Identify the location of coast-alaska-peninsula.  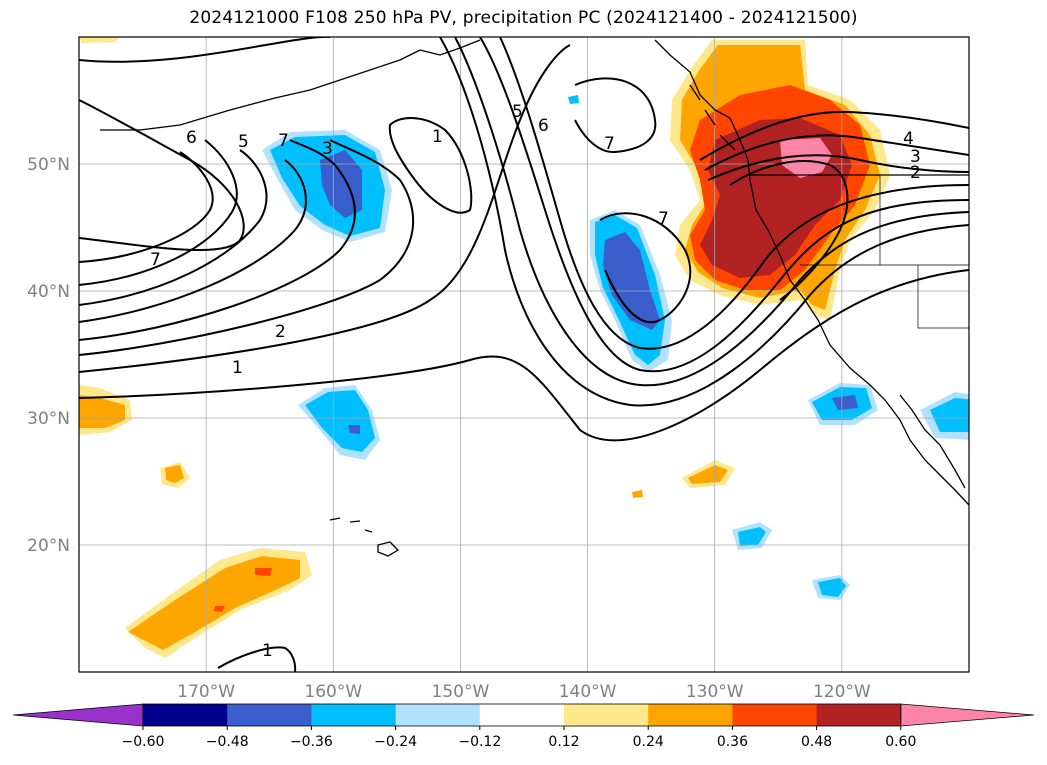
(450, 47).